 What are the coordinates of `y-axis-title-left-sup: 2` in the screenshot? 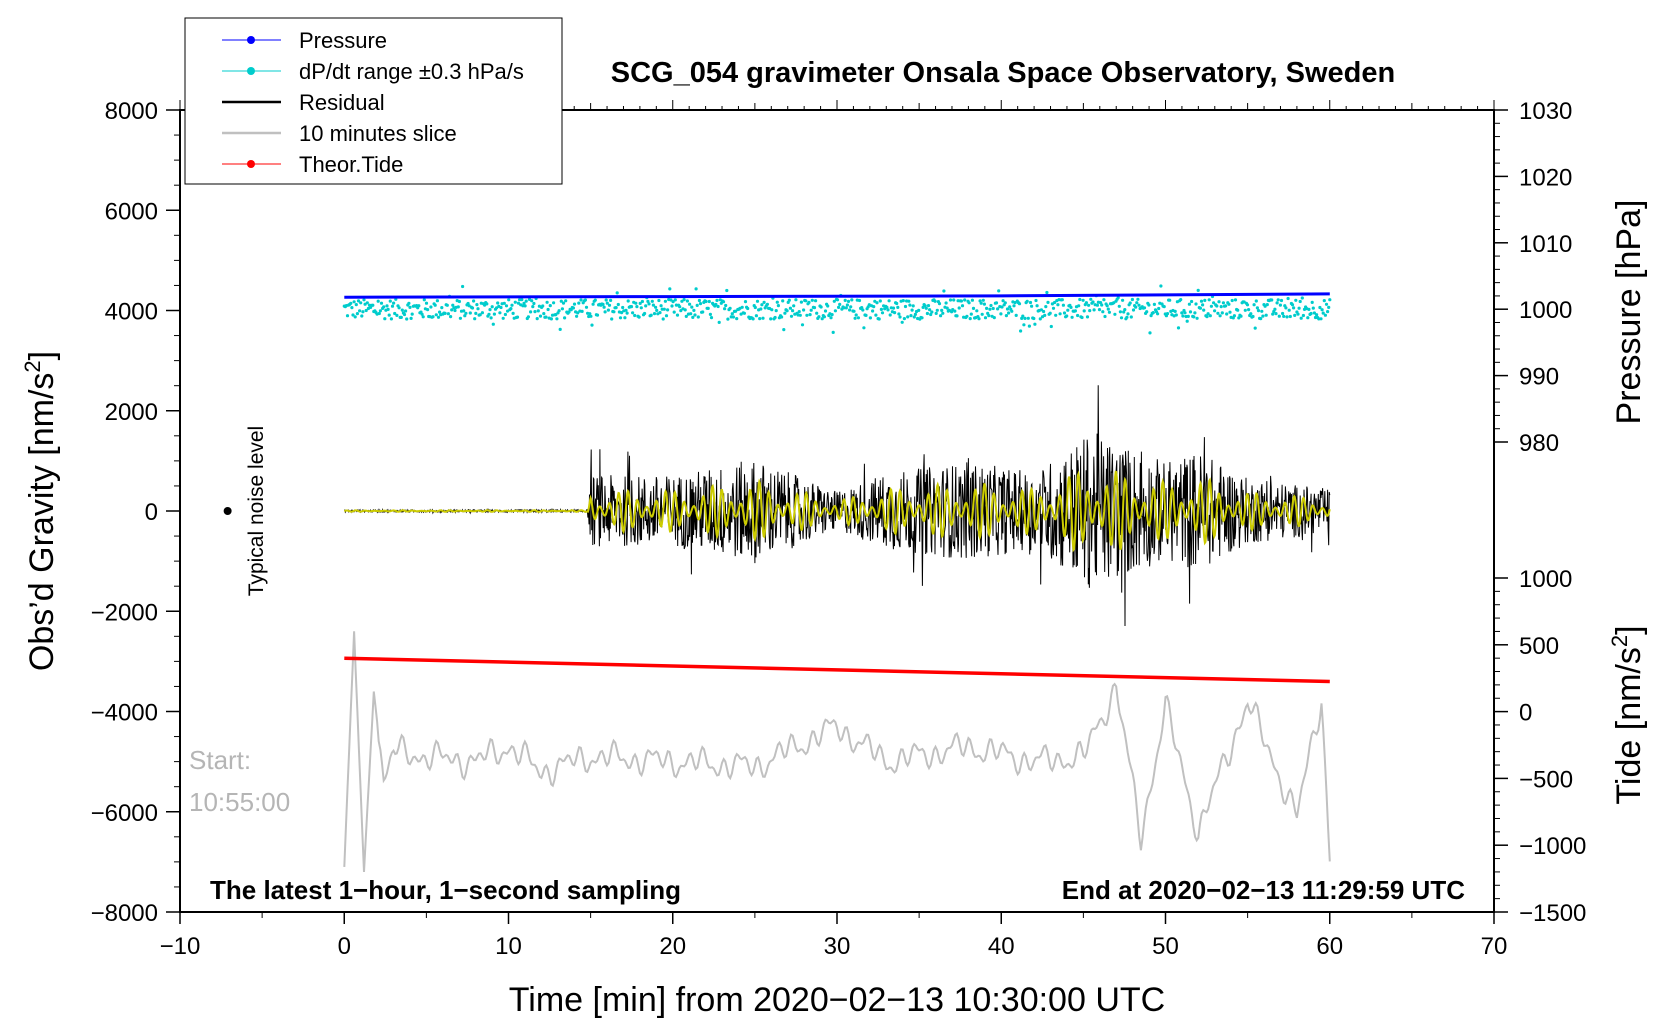 It's located at (32, 366).